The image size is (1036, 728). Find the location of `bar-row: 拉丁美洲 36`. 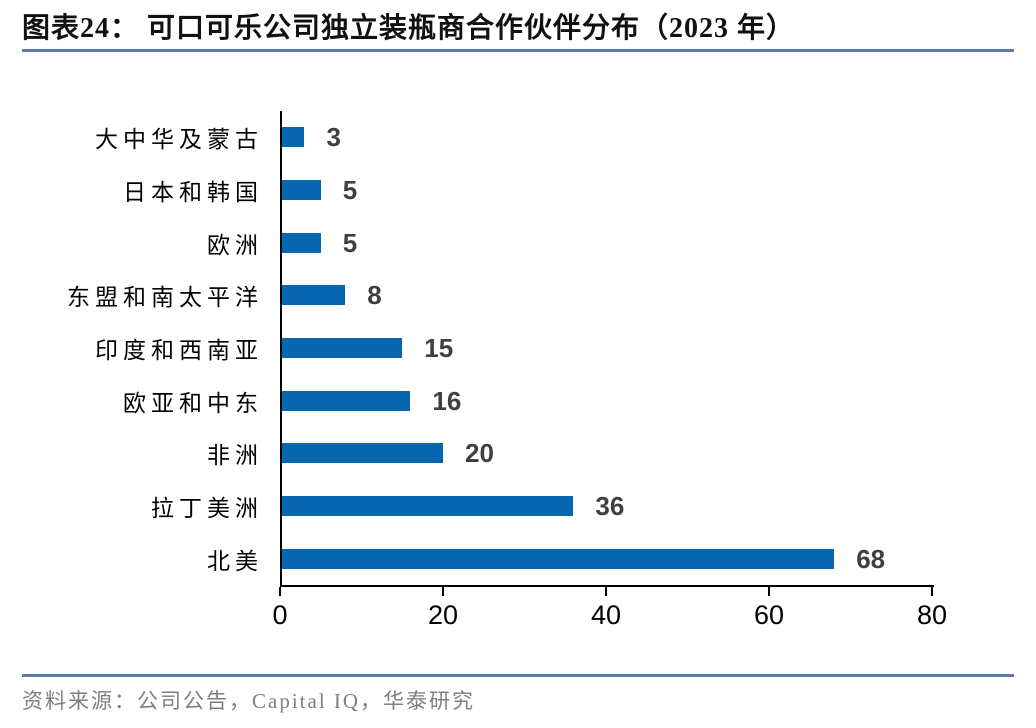

bar-row: 拉丁美洲 36 is located at coordinates (477, 506).